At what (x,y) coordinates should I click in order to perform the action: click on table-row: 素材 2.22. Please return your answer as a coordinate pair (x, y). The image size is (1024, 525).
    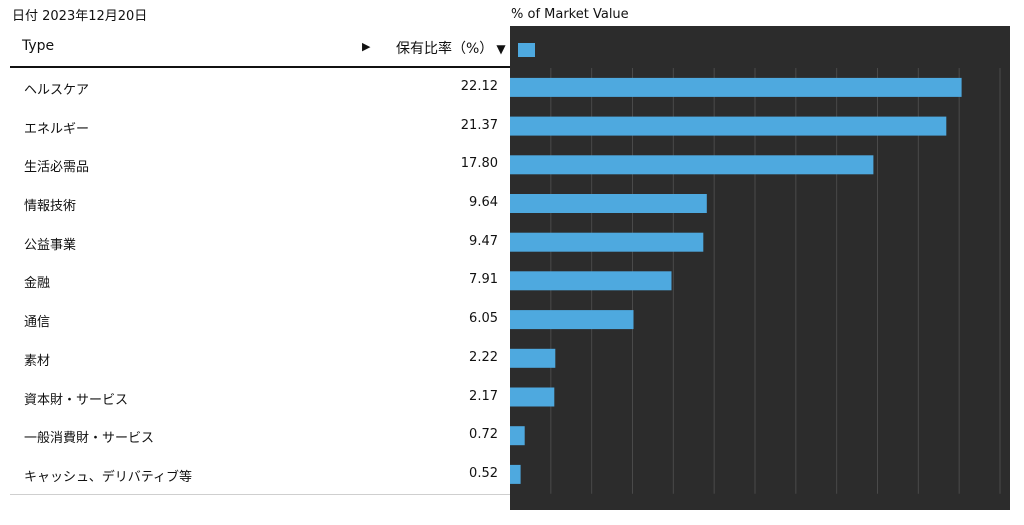
    Looking at the image, I should click on (260, 358).